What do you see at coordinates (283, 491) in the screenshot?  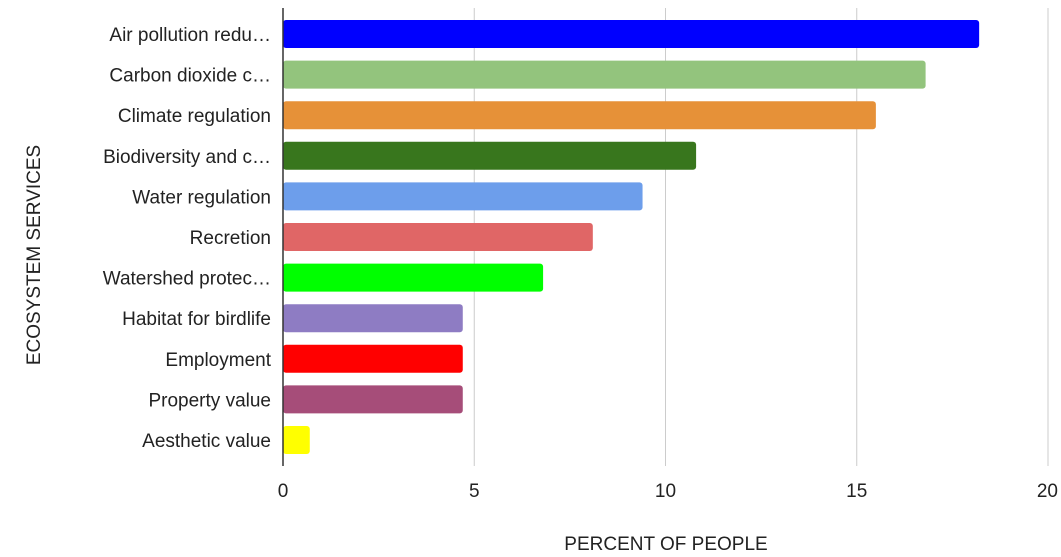 I see `x-tick-label: 0` at bounding box center [283, 491].